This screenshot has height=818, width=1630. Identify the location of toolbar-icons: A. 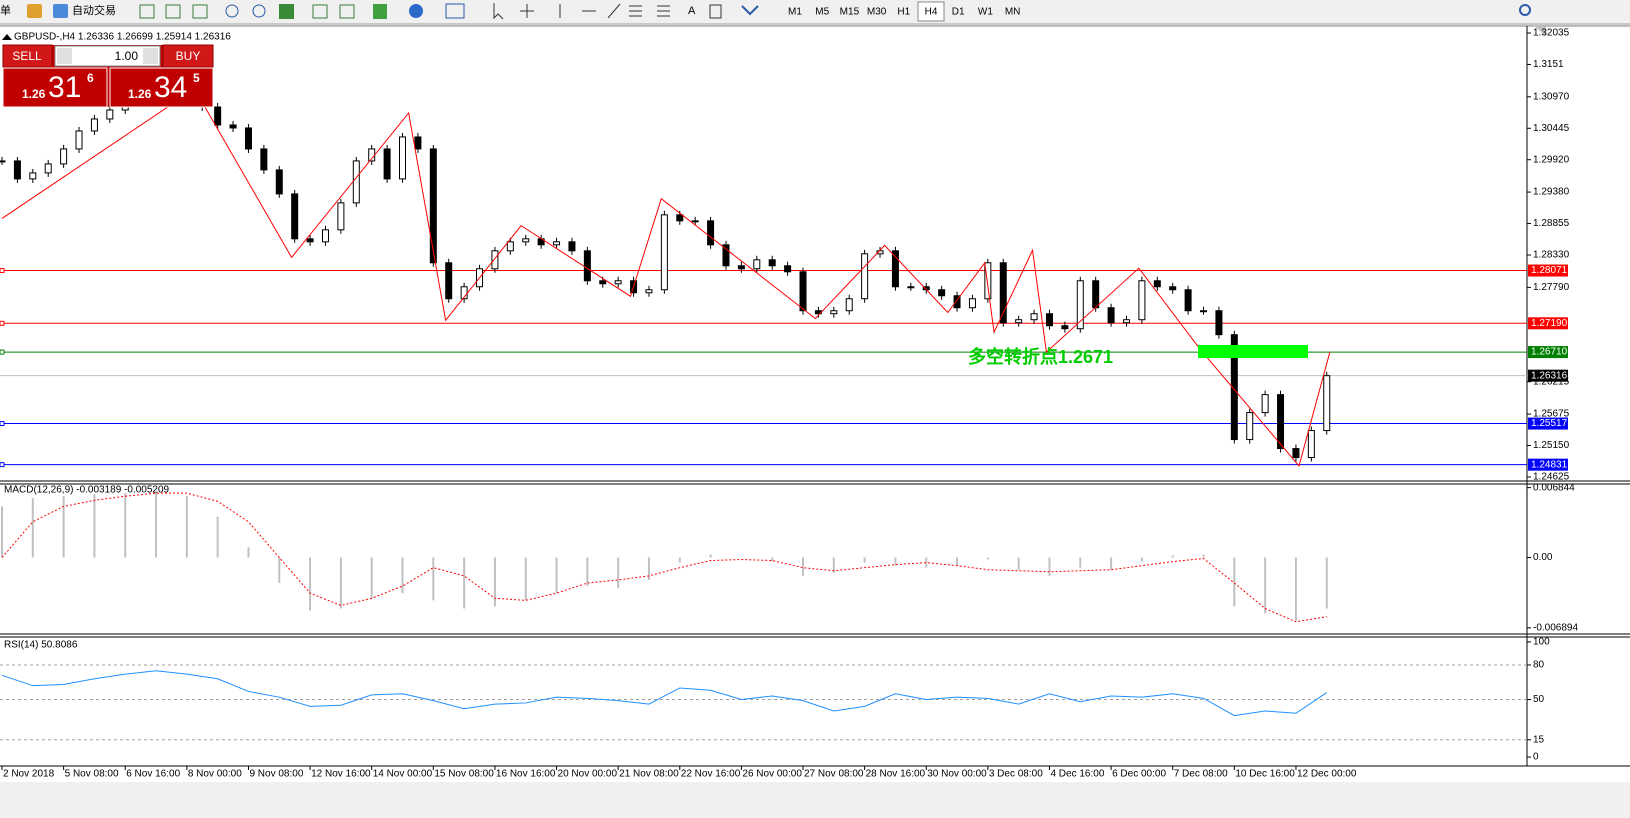
(835, 11).